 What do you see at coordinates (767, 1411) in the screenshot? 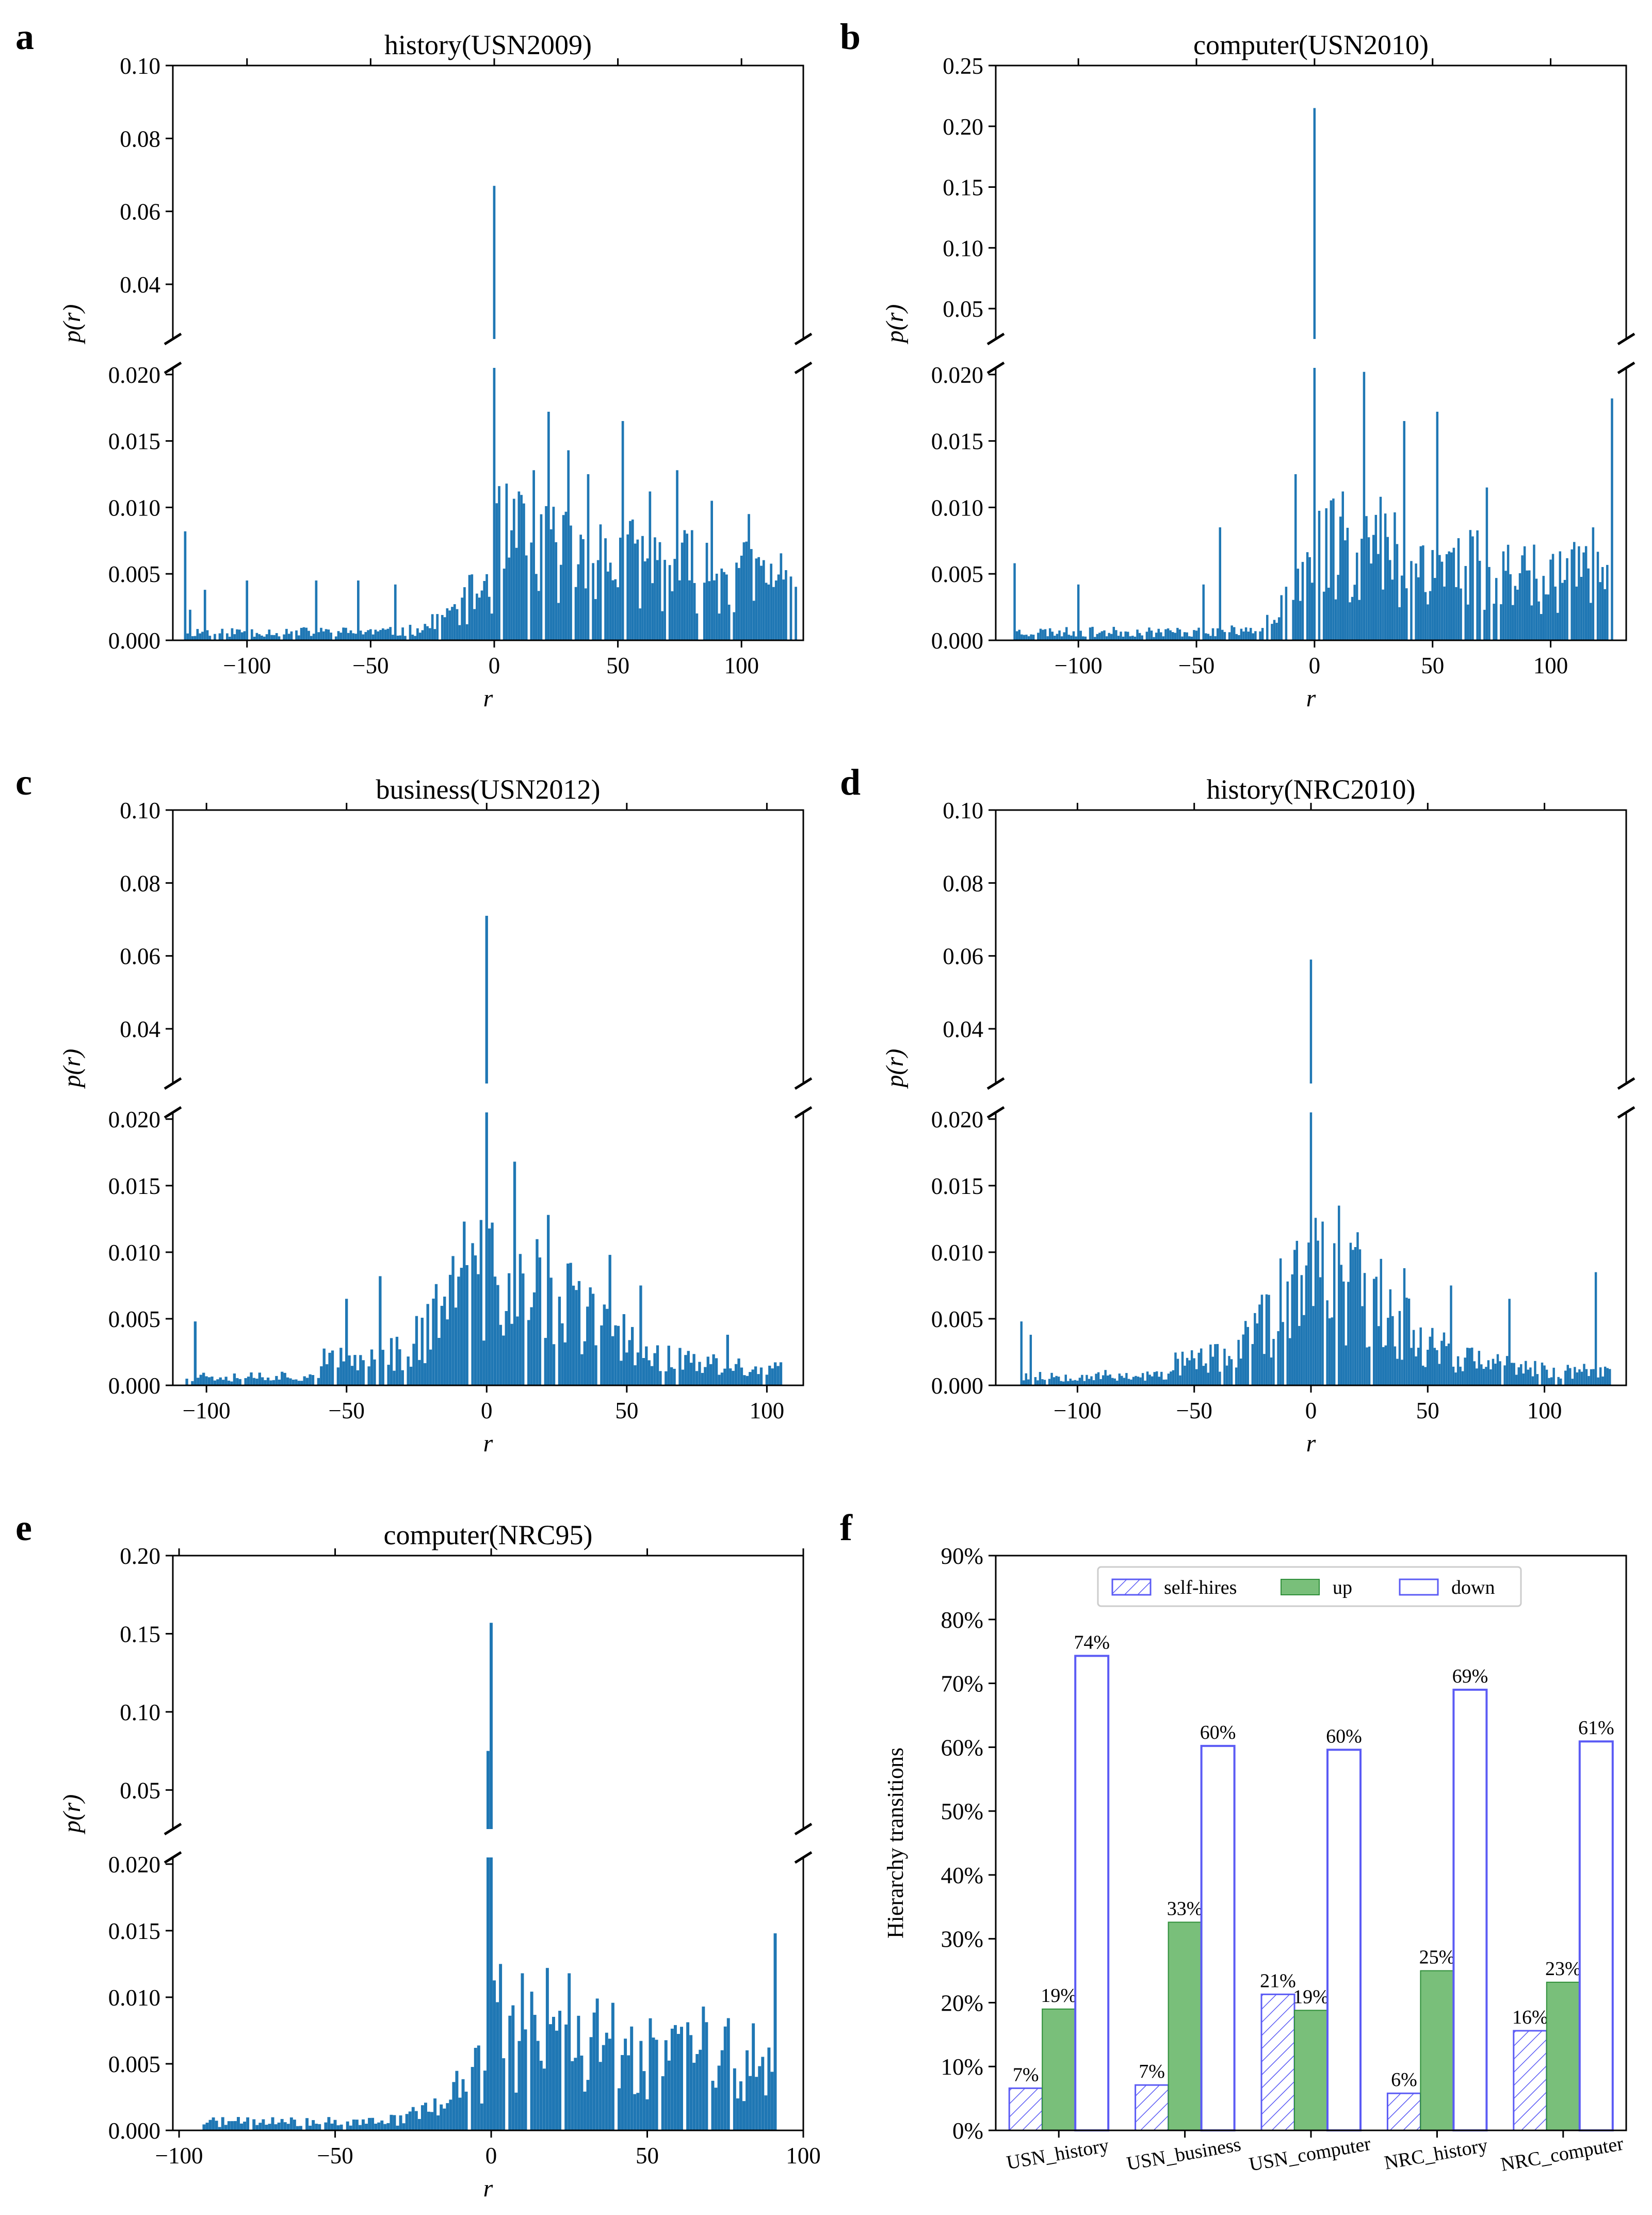
I see `x-tick-label: 100` at bounding box center [767, 1411].